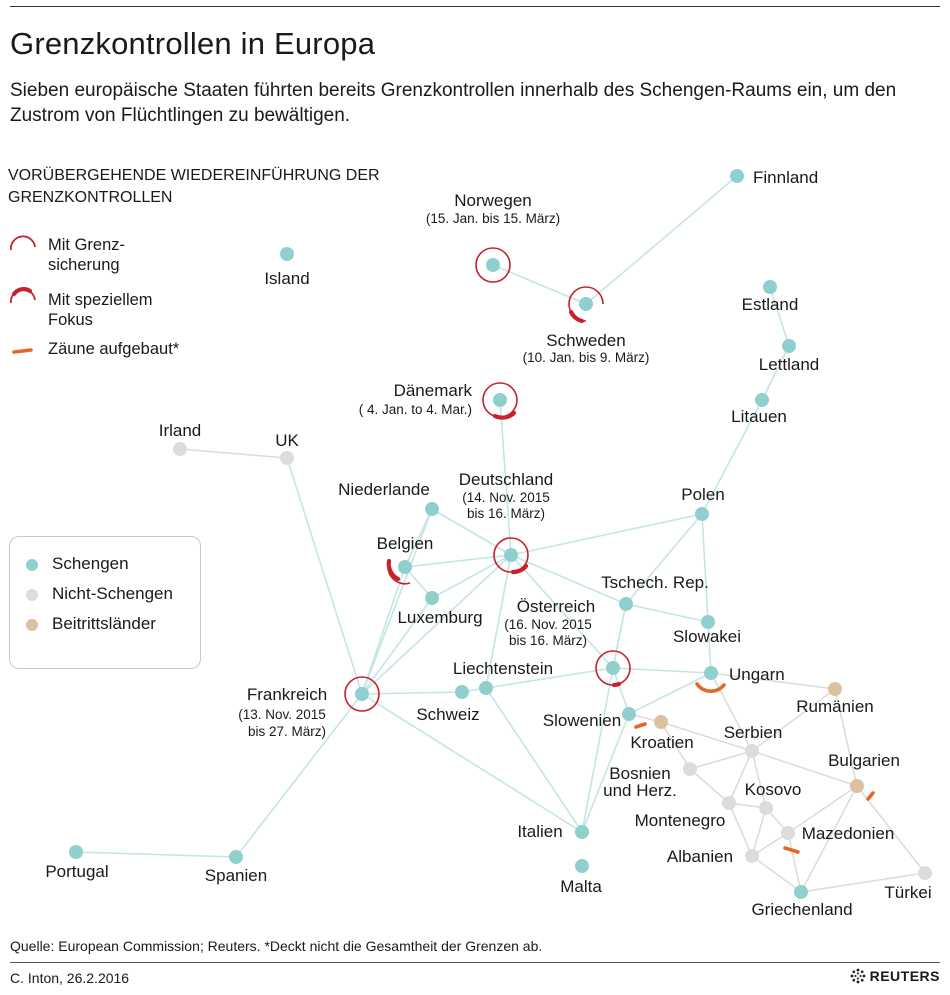  I want to click on focus-oesterreich, so click(616, 684).